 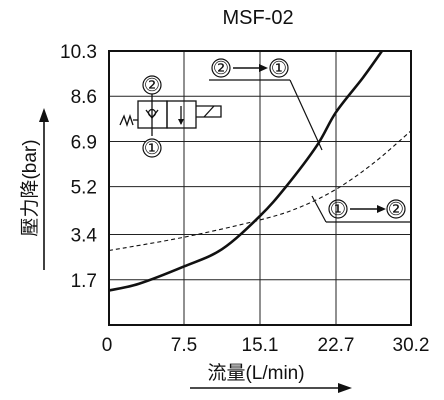 I want to click on annotation-2-to-1: ② ①, so click(x=266, y=104).